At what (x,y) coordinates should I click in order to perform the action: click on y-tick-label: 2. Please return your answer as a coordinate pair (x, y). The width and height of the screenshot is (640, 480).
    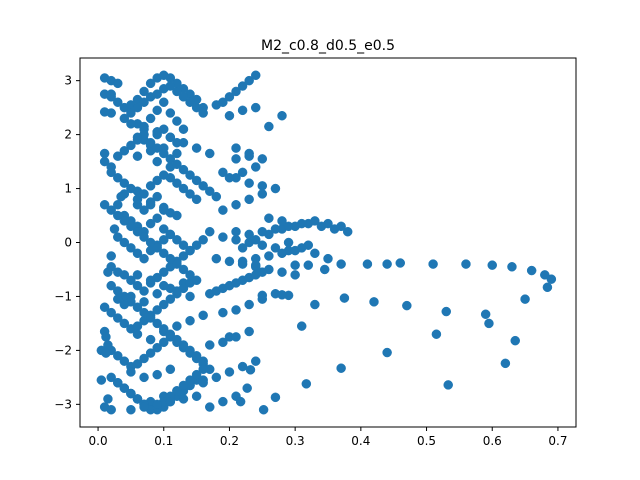
    Looking at the image, I should click on (68, 135).